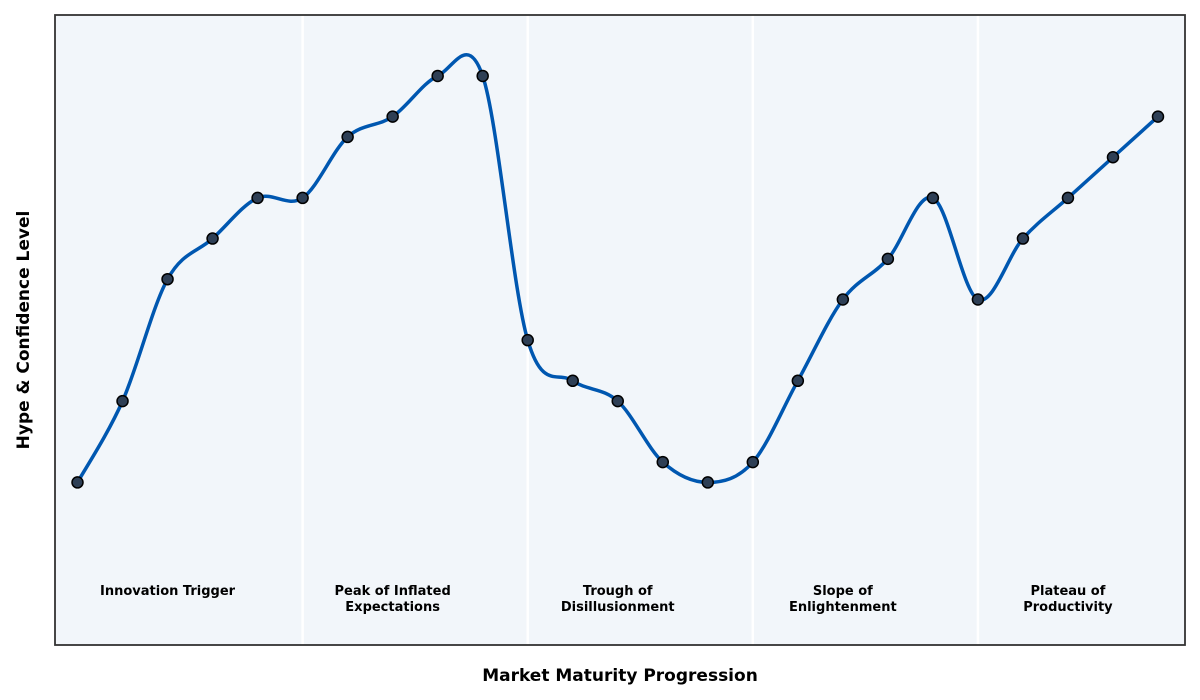  I want to click on phase-label-4-line-1: Slope of, so click(843, 591).